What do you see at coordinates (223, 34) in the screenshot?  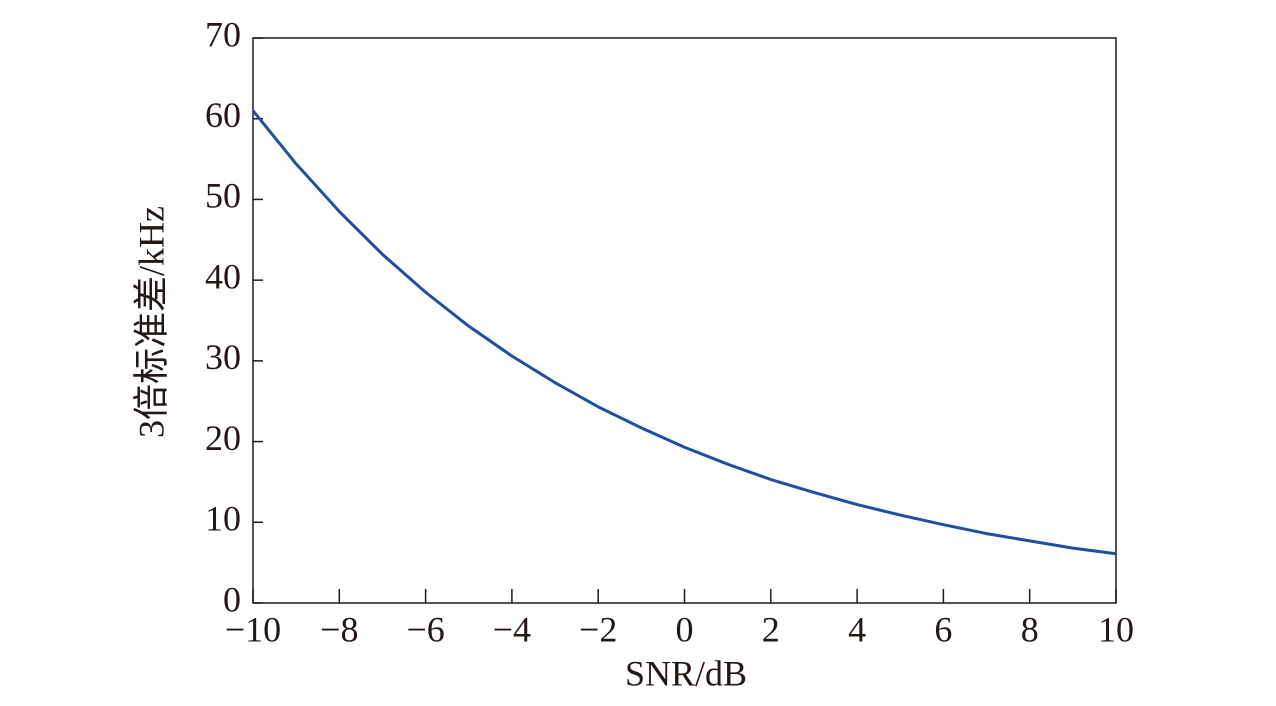 I see `y-tick-label: 70` at bounding box center [223, 34].